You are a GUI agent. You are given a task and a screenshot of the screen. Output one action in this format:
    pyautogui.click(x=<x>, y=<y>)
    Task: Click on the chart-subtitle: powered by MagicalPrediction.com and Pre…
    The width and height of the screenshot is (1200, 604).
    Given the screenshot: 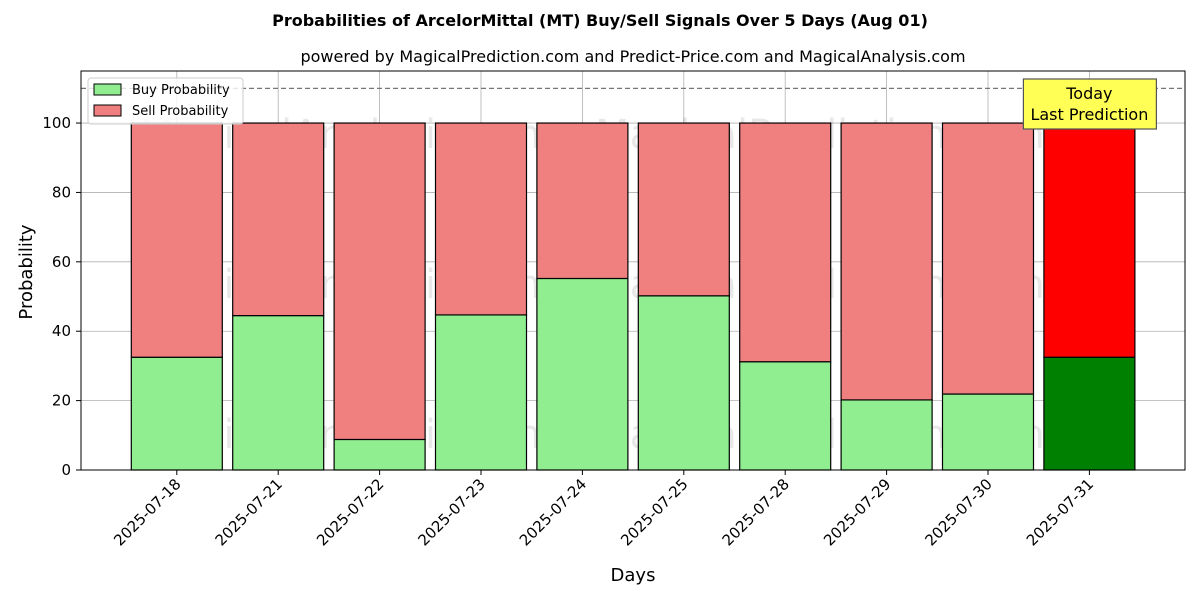 What is the action you would take?
    pyautogui.click(x=632, y=56)
    